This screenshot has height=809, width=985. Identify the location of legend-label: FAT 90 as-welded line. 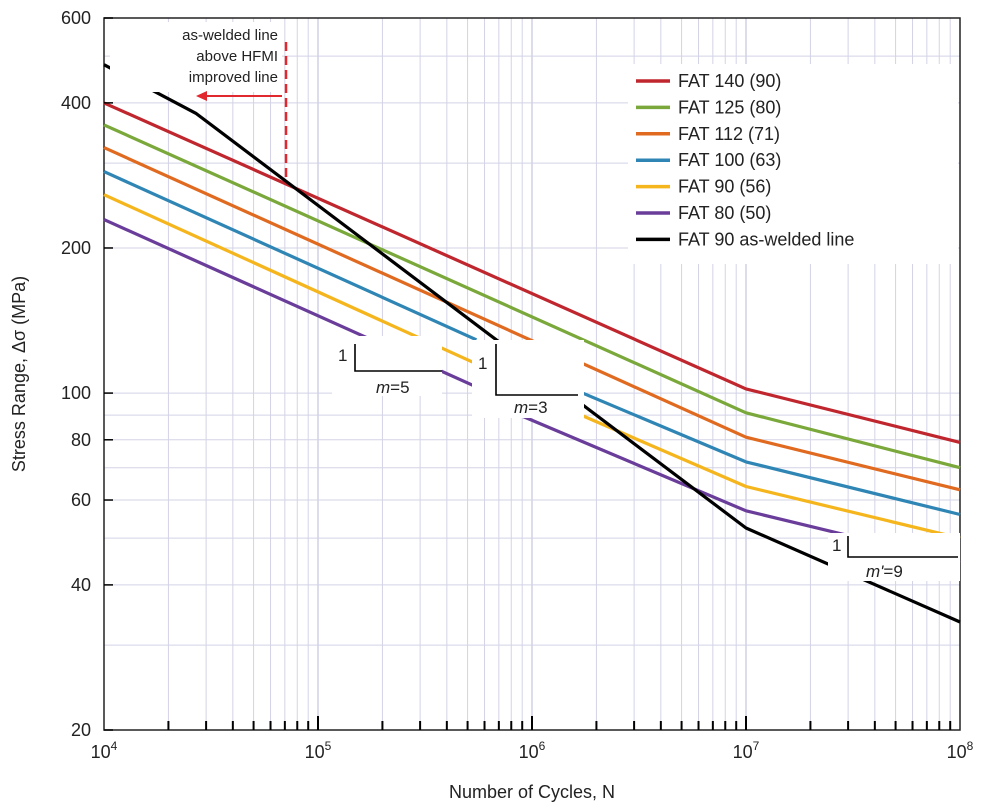
(766, 239).